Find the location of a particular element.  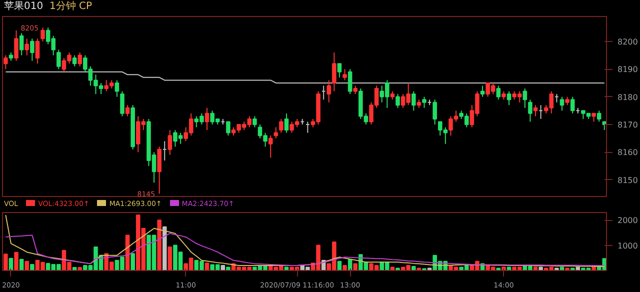

y-tick-label: 8150 is located at coordinates (628, 180).